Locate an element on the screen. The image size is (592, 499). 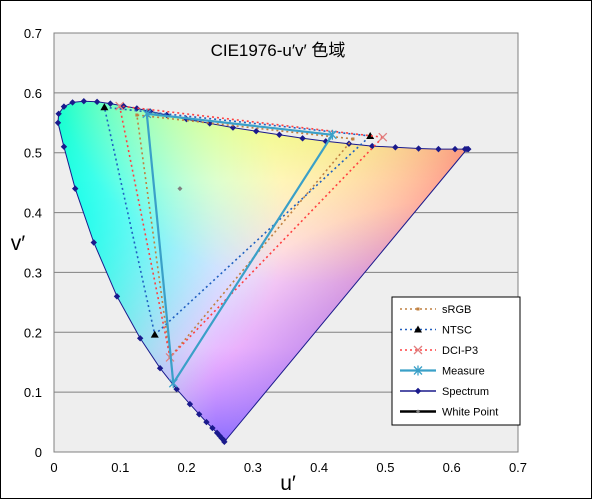
y-tick-label: 0.7 is located at coordinates (33, 33).